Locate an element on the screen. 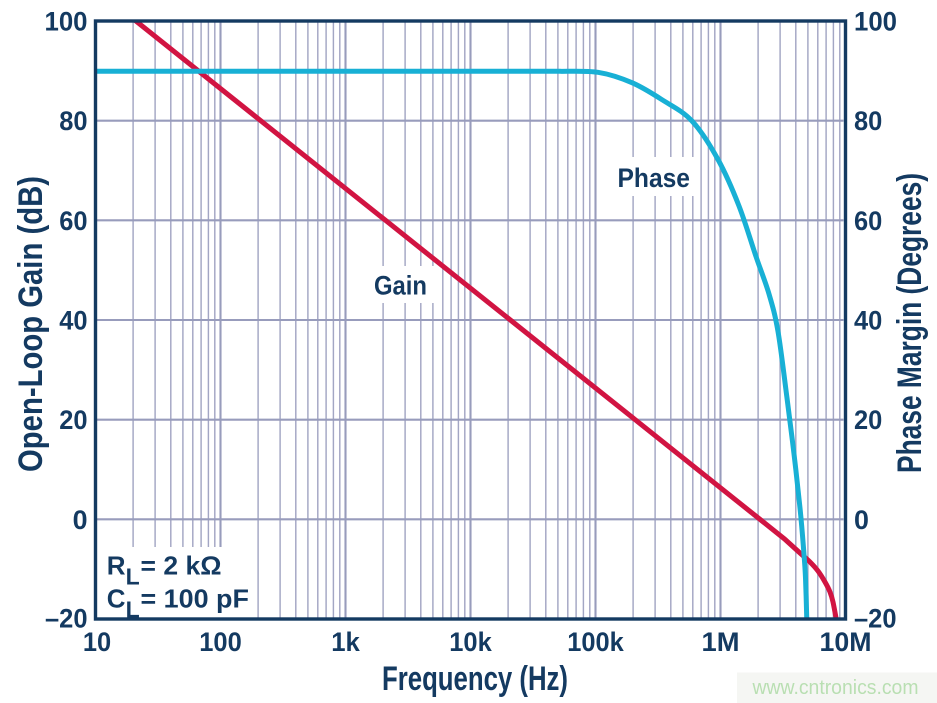 This screenshot has width=937, height=703. svg-text: Frequency (Hz) is located at coordinates (475, 679).